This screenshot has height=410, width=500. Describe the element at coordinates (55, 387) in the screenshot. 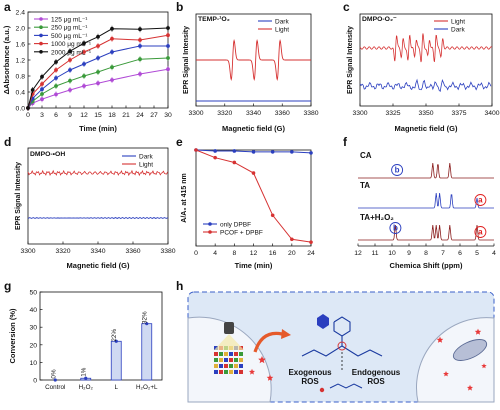

I see `category-label-g: Control` at that location.